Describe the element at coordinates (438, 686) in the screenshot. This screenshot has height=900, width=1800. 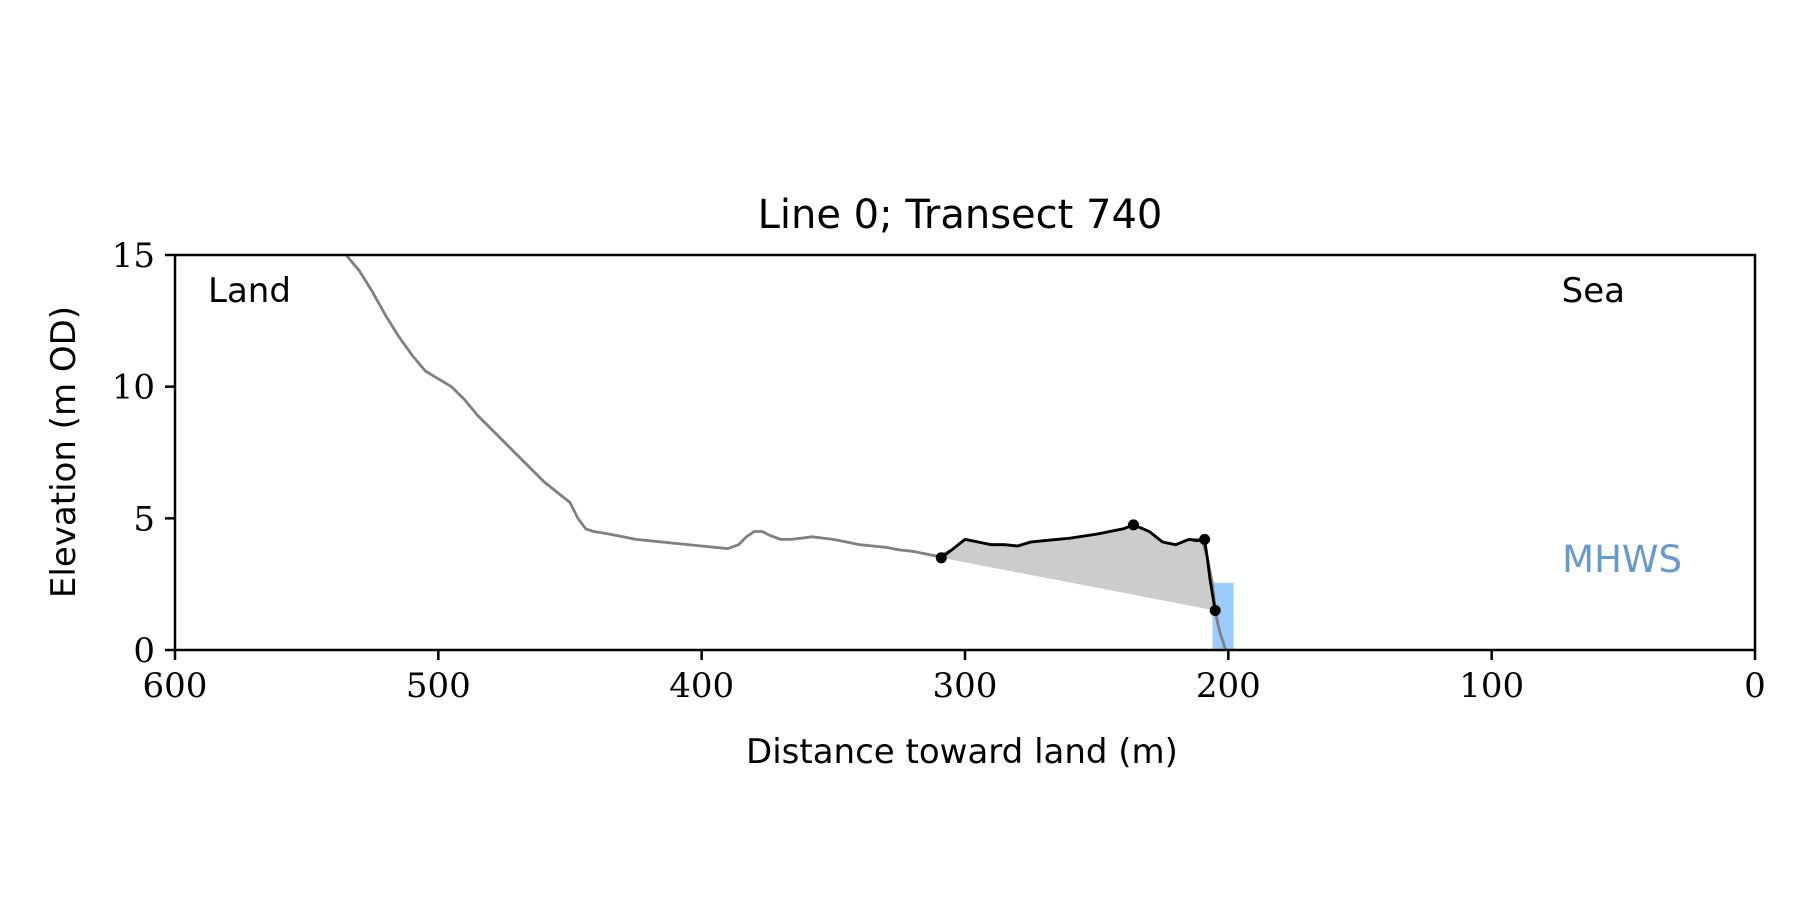
I see `x-tick-label: 500` at that location.